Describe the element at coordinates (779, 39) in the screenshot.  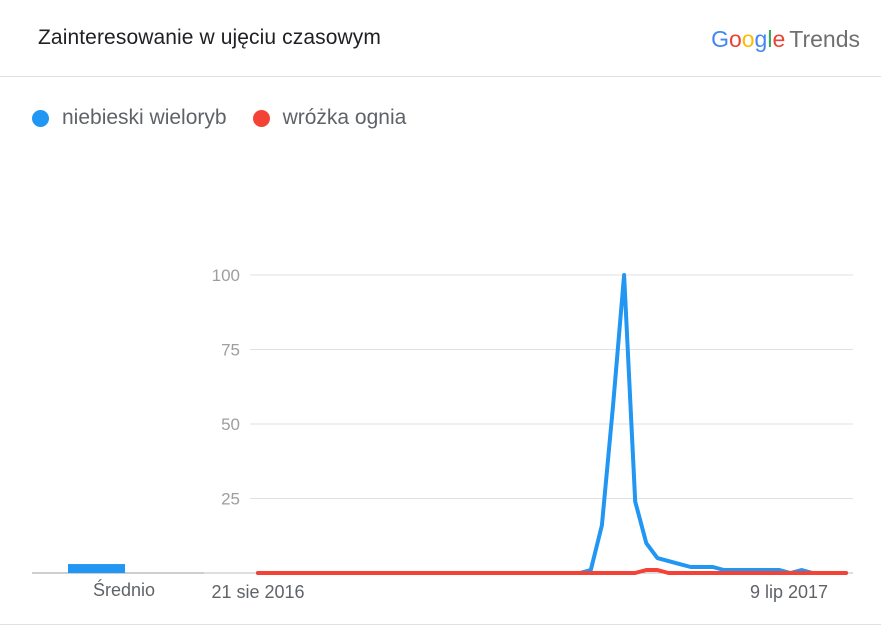
I see `brand-letter: e` at that location.